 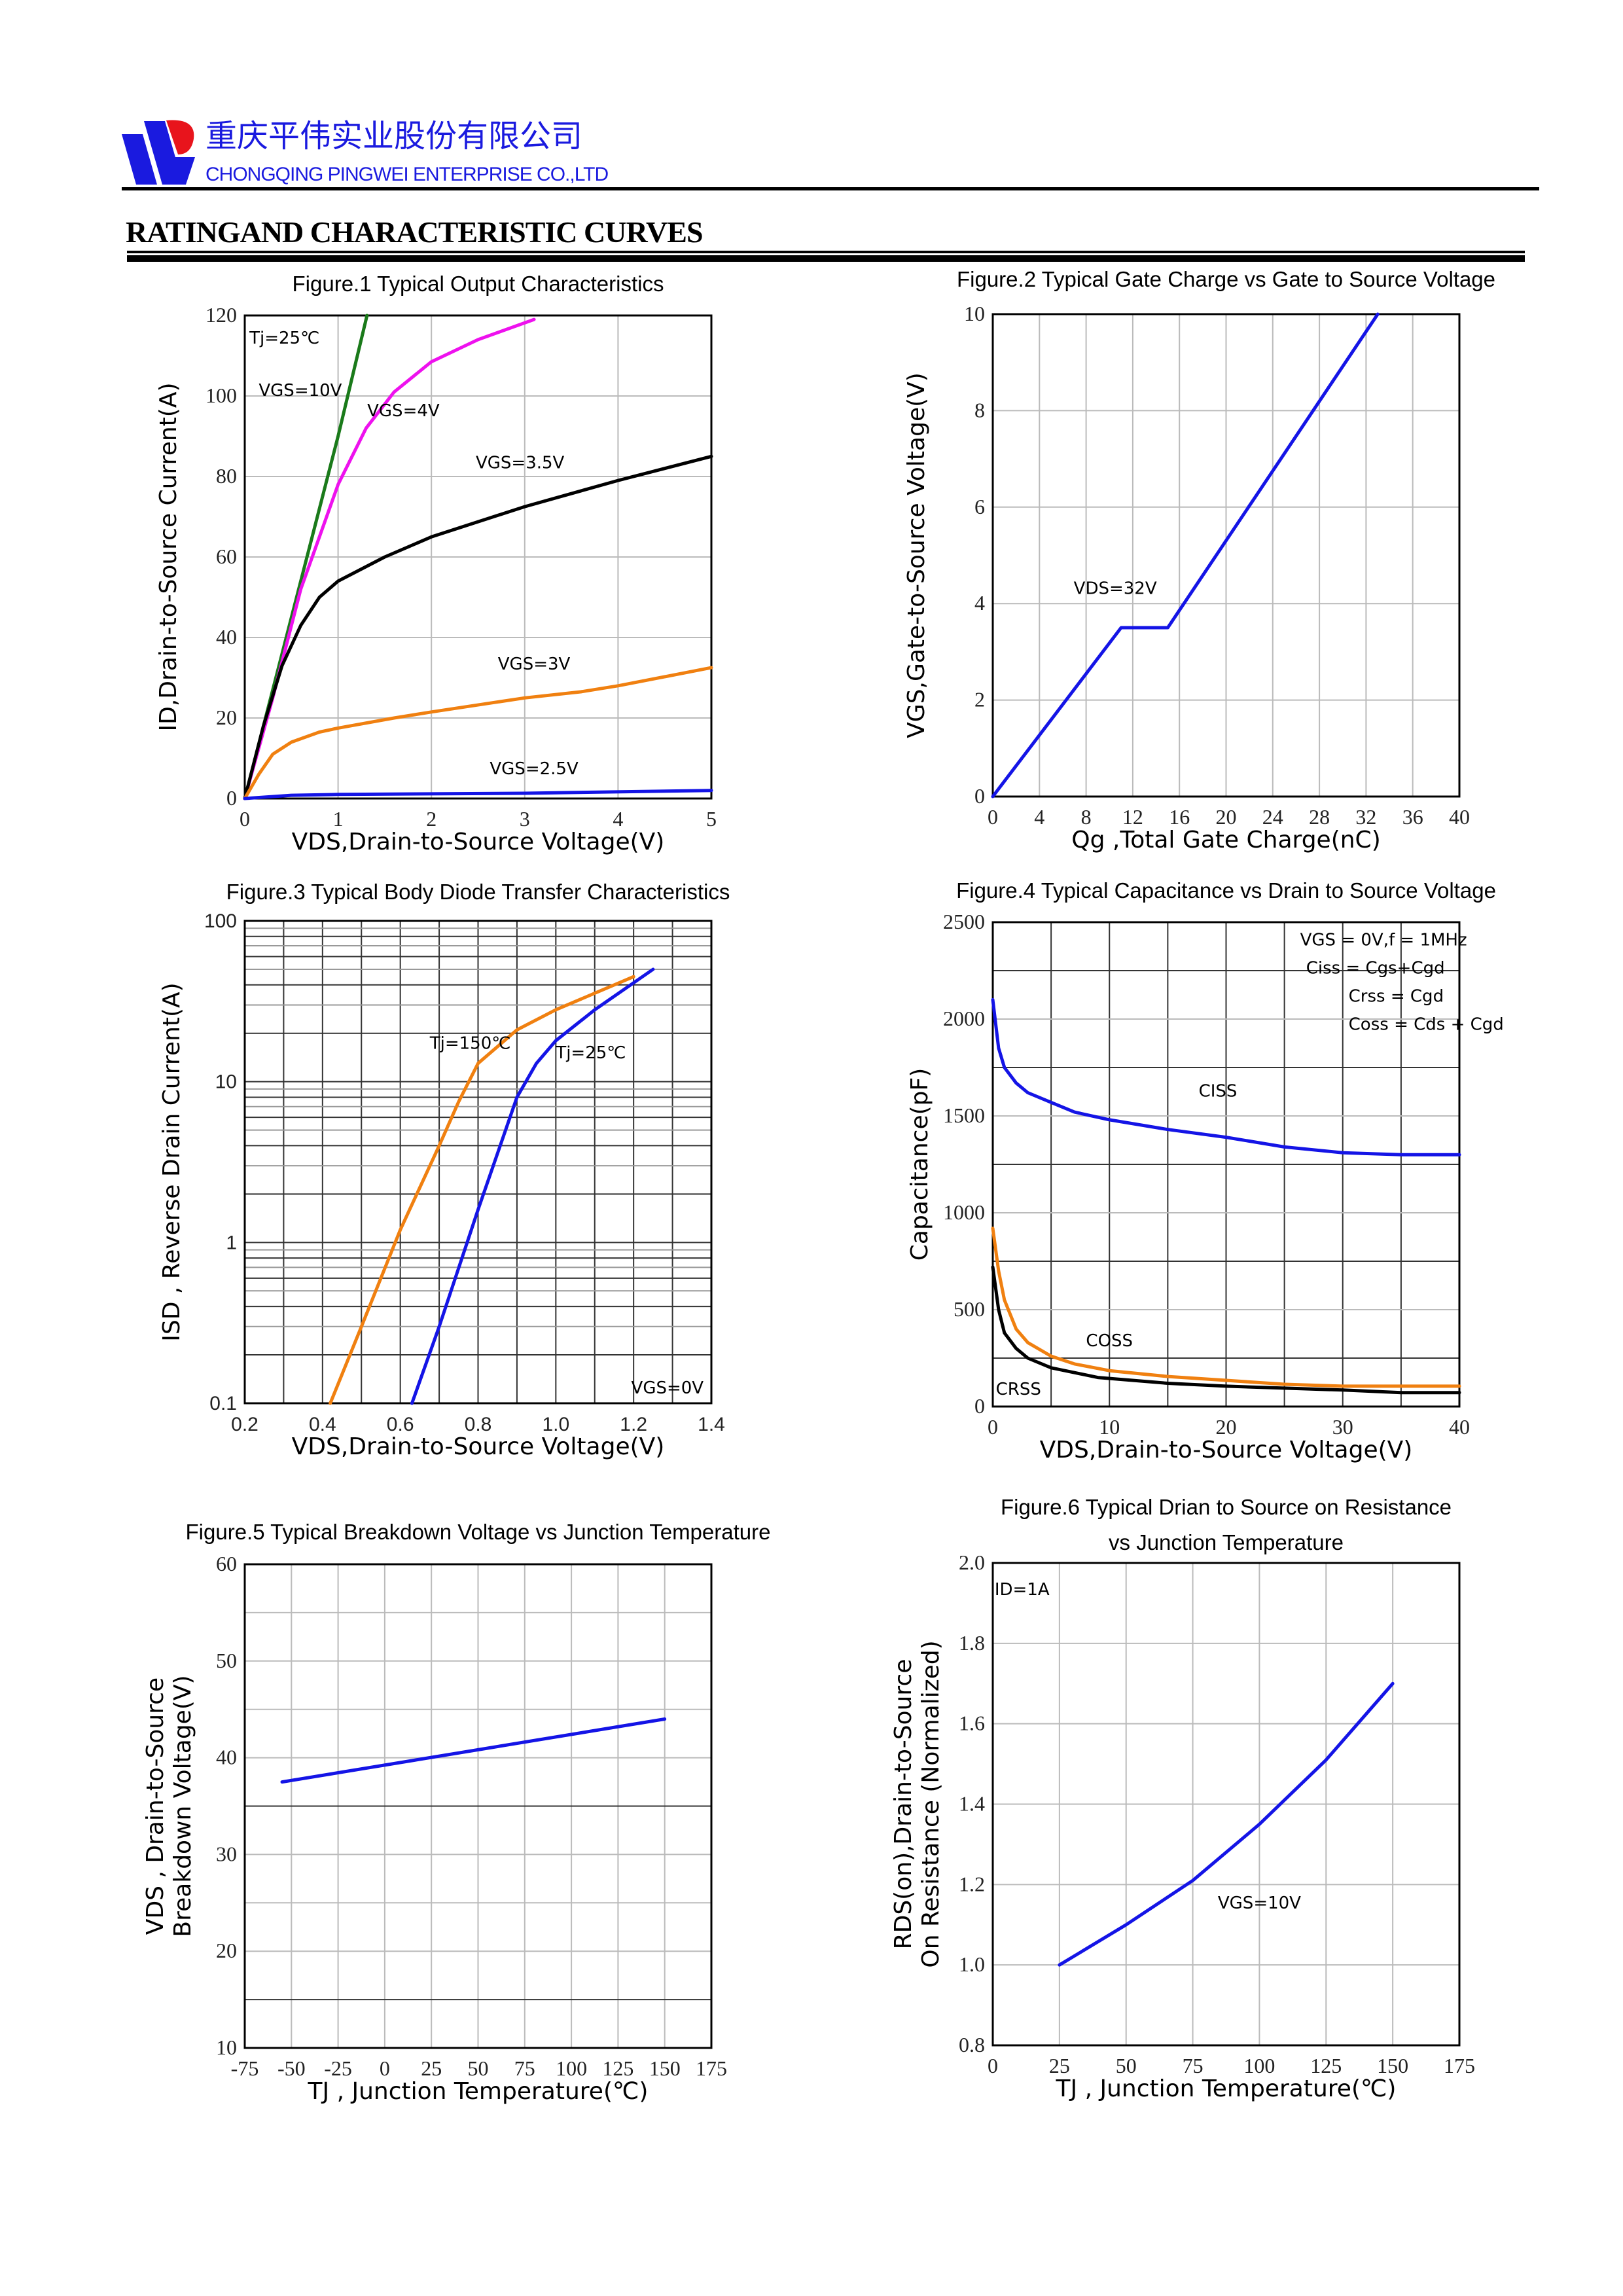 I want to click on y-tick-label: 0.8, so click(x=972, y=2044).